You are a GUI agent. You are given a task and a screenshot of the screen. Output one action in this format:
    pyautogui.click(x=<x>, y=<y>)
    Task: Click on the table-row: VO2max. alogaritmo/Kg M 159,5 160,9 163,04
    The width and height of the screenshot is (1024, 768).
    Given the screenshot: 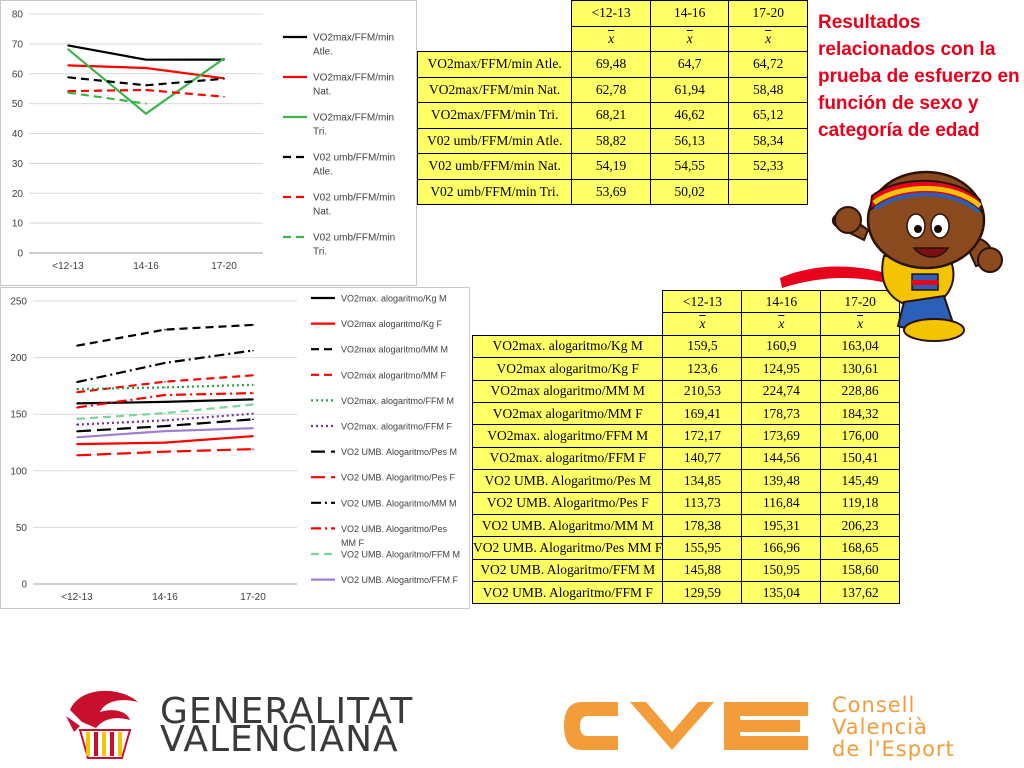 What is the action you would take?
    pyautogui.click(x=685, y=346)
    